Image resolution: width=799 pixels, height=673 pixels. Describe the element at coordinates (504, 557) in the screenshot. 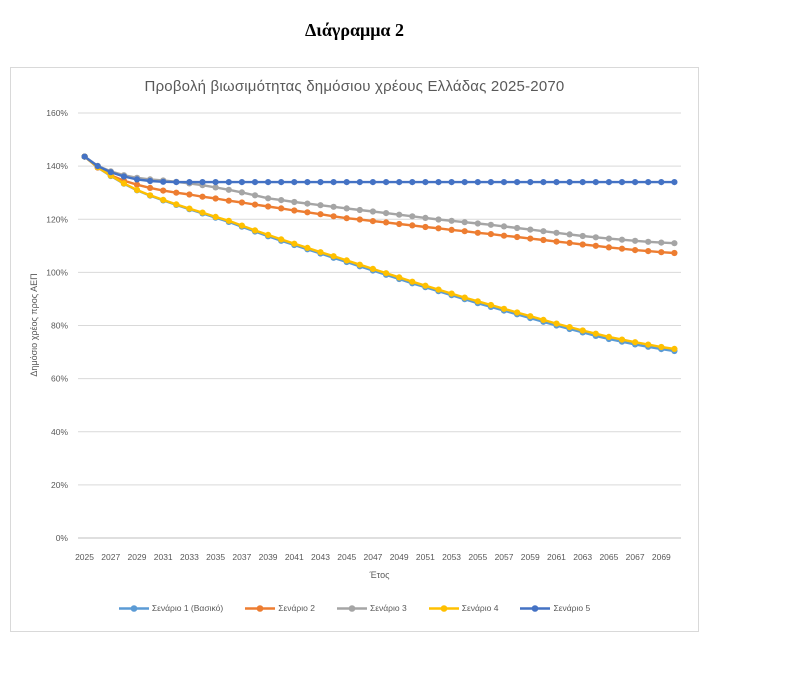

I see `x-tick-label: 2057` at that location.